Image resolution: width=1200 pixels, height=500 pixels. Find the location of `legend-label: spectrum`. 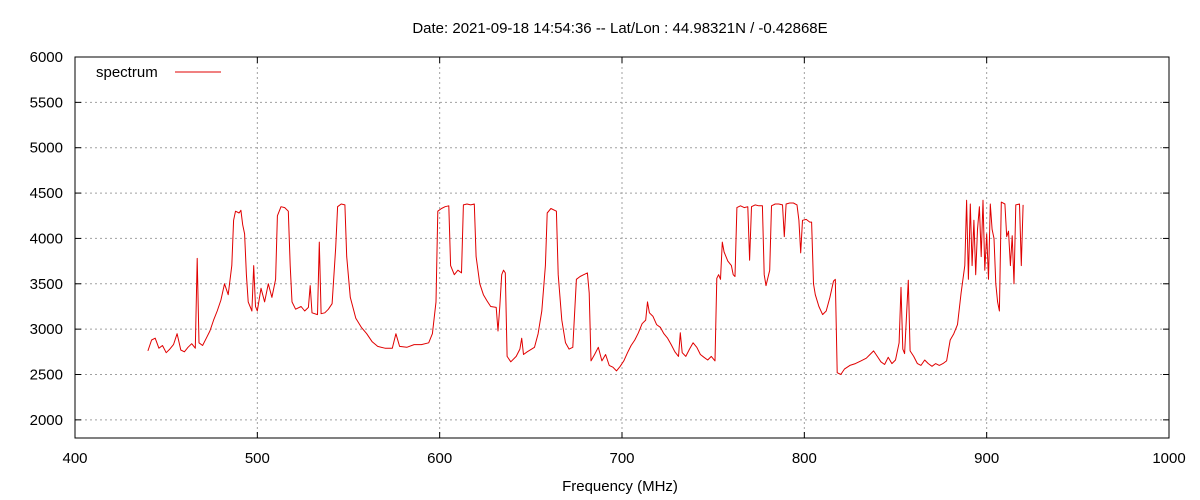

legend-label: spectrum is located at coordinates (127, 72).